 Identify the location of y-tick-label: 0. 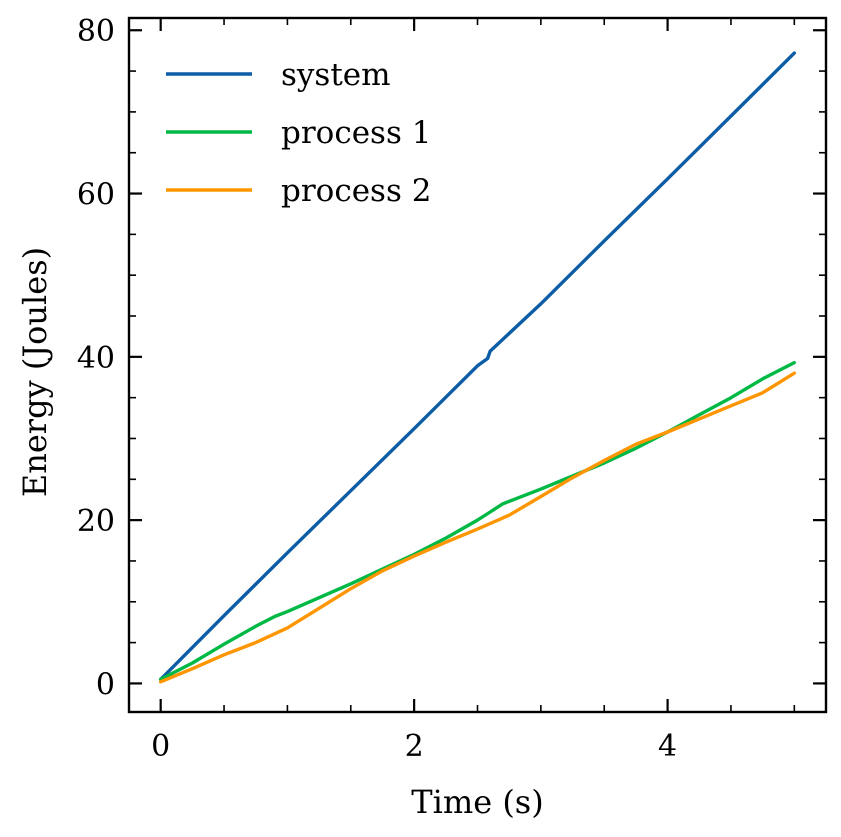
(105, 684).